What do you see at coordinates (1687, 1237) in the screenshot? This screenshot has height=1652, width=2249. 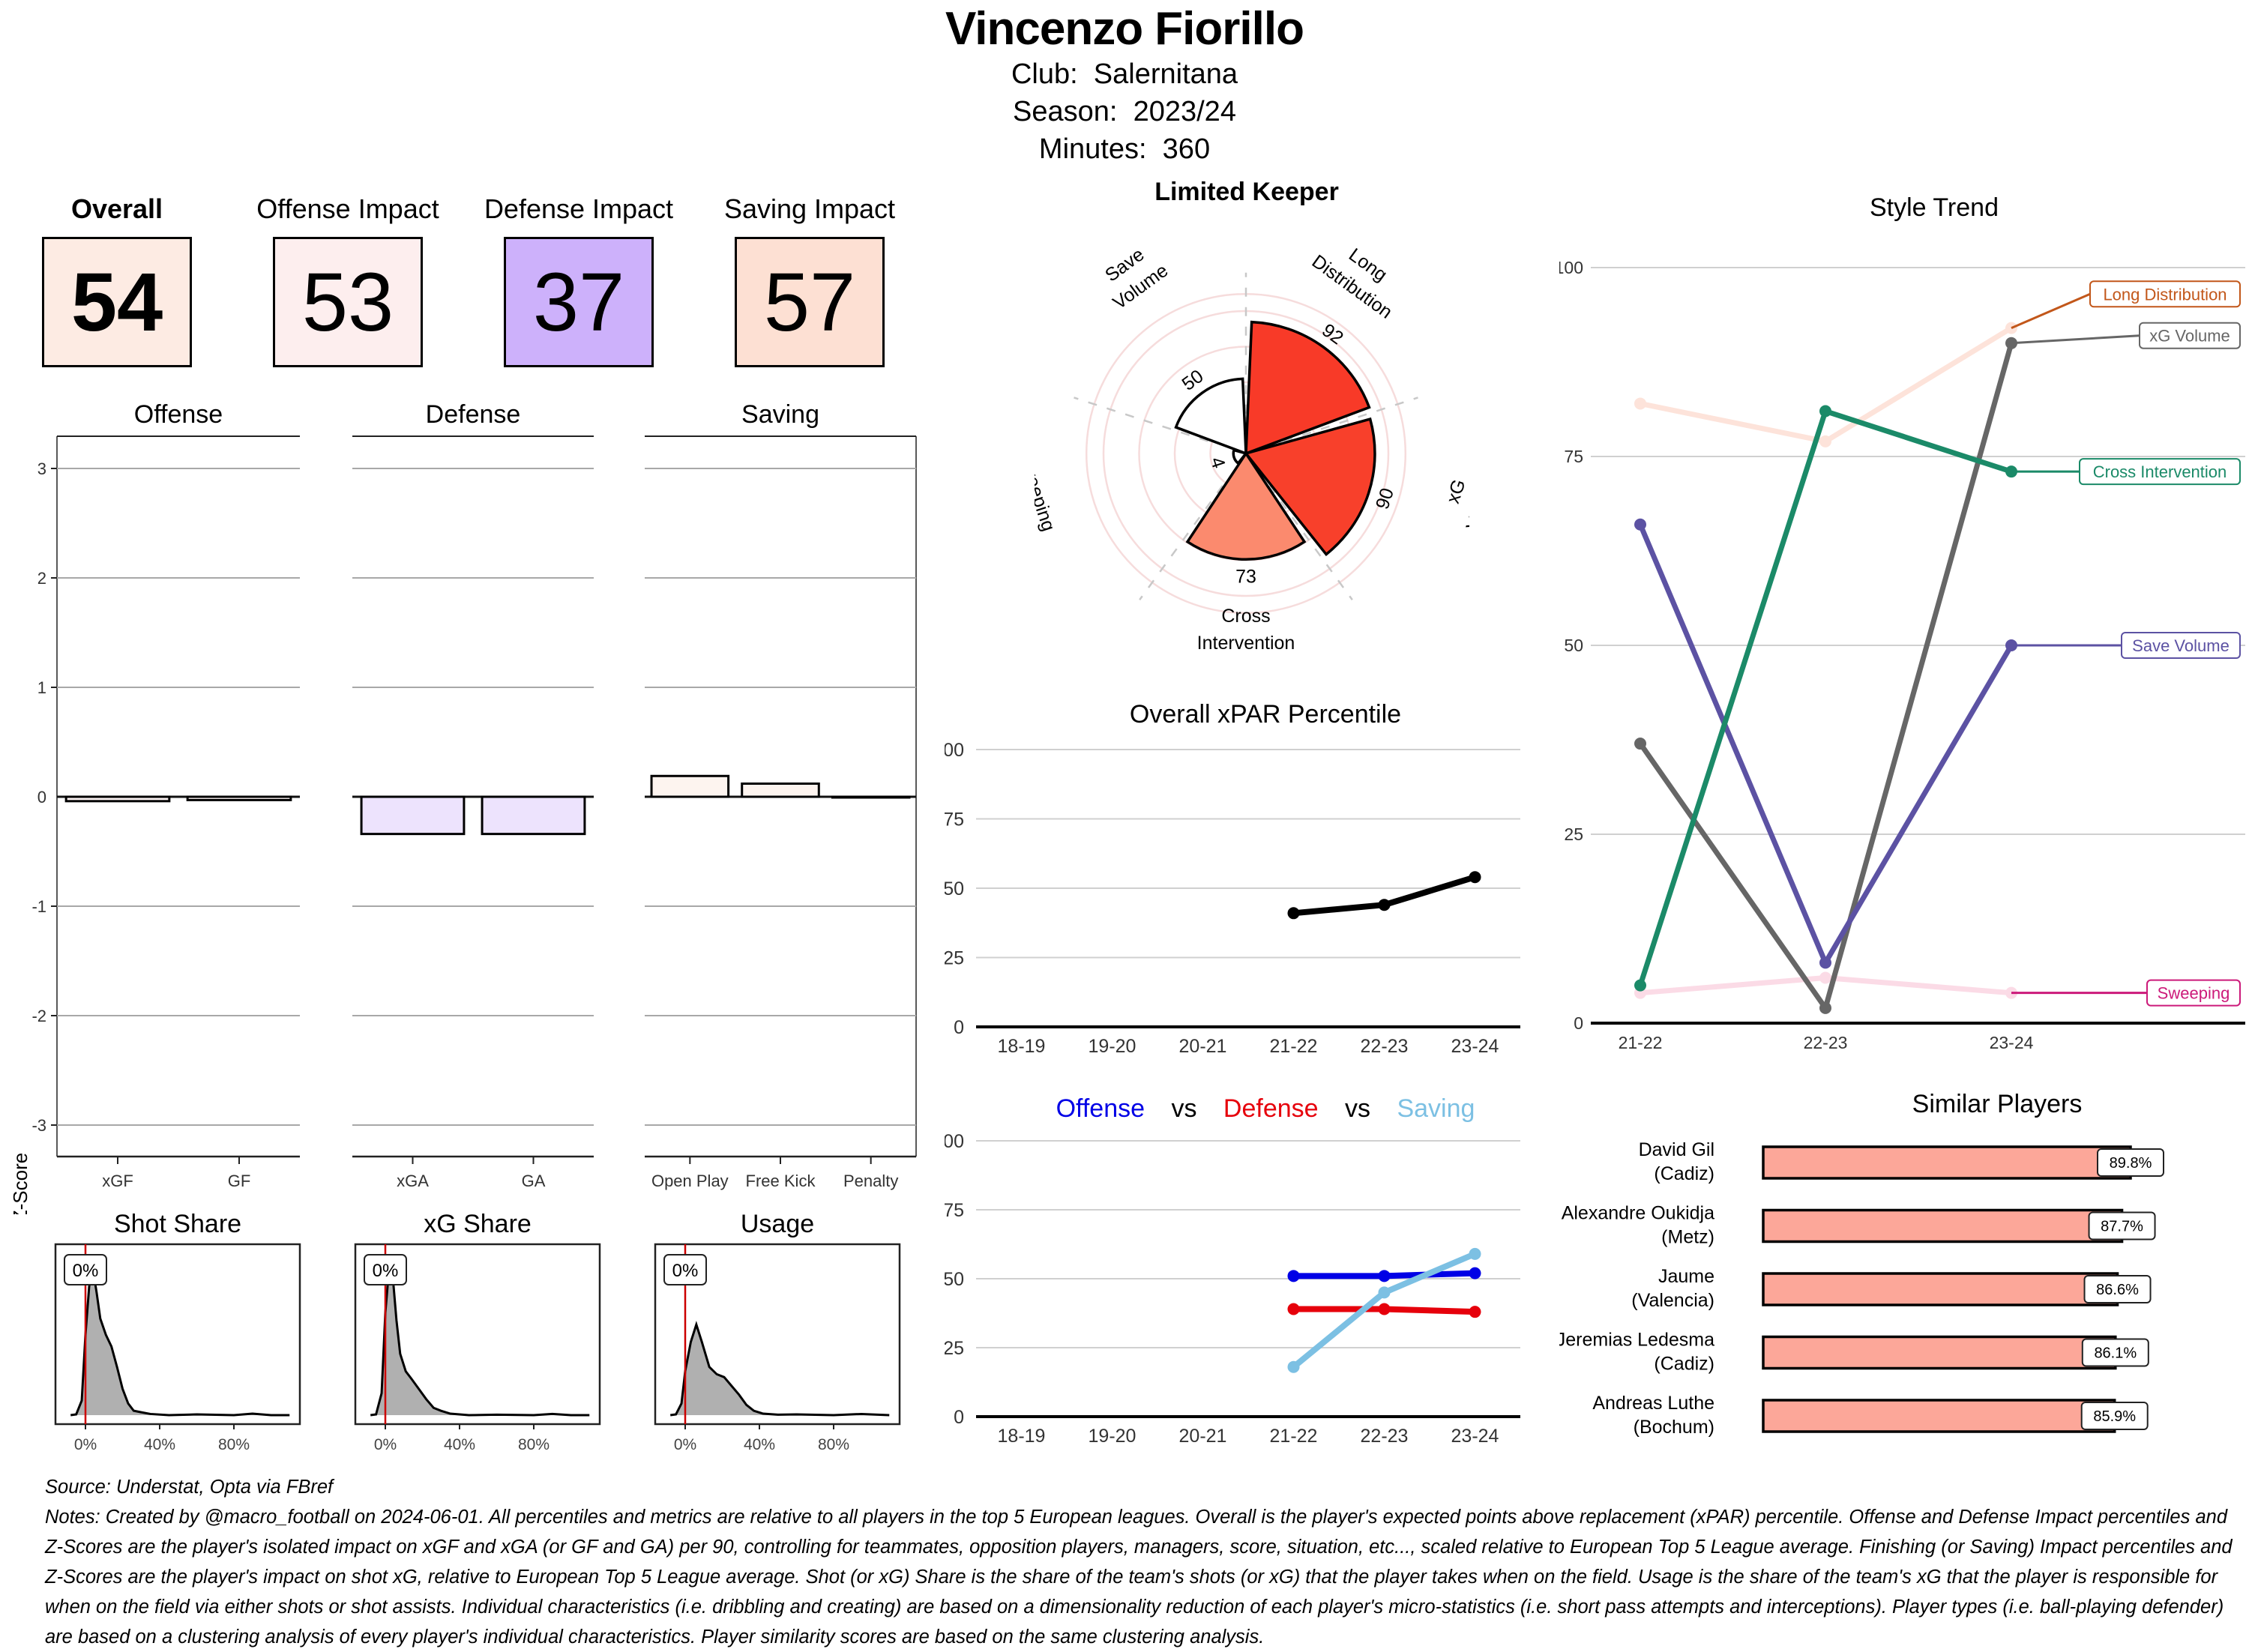 I see `similar-player-club: (Metz)` at bounding box center [1687, 1237].